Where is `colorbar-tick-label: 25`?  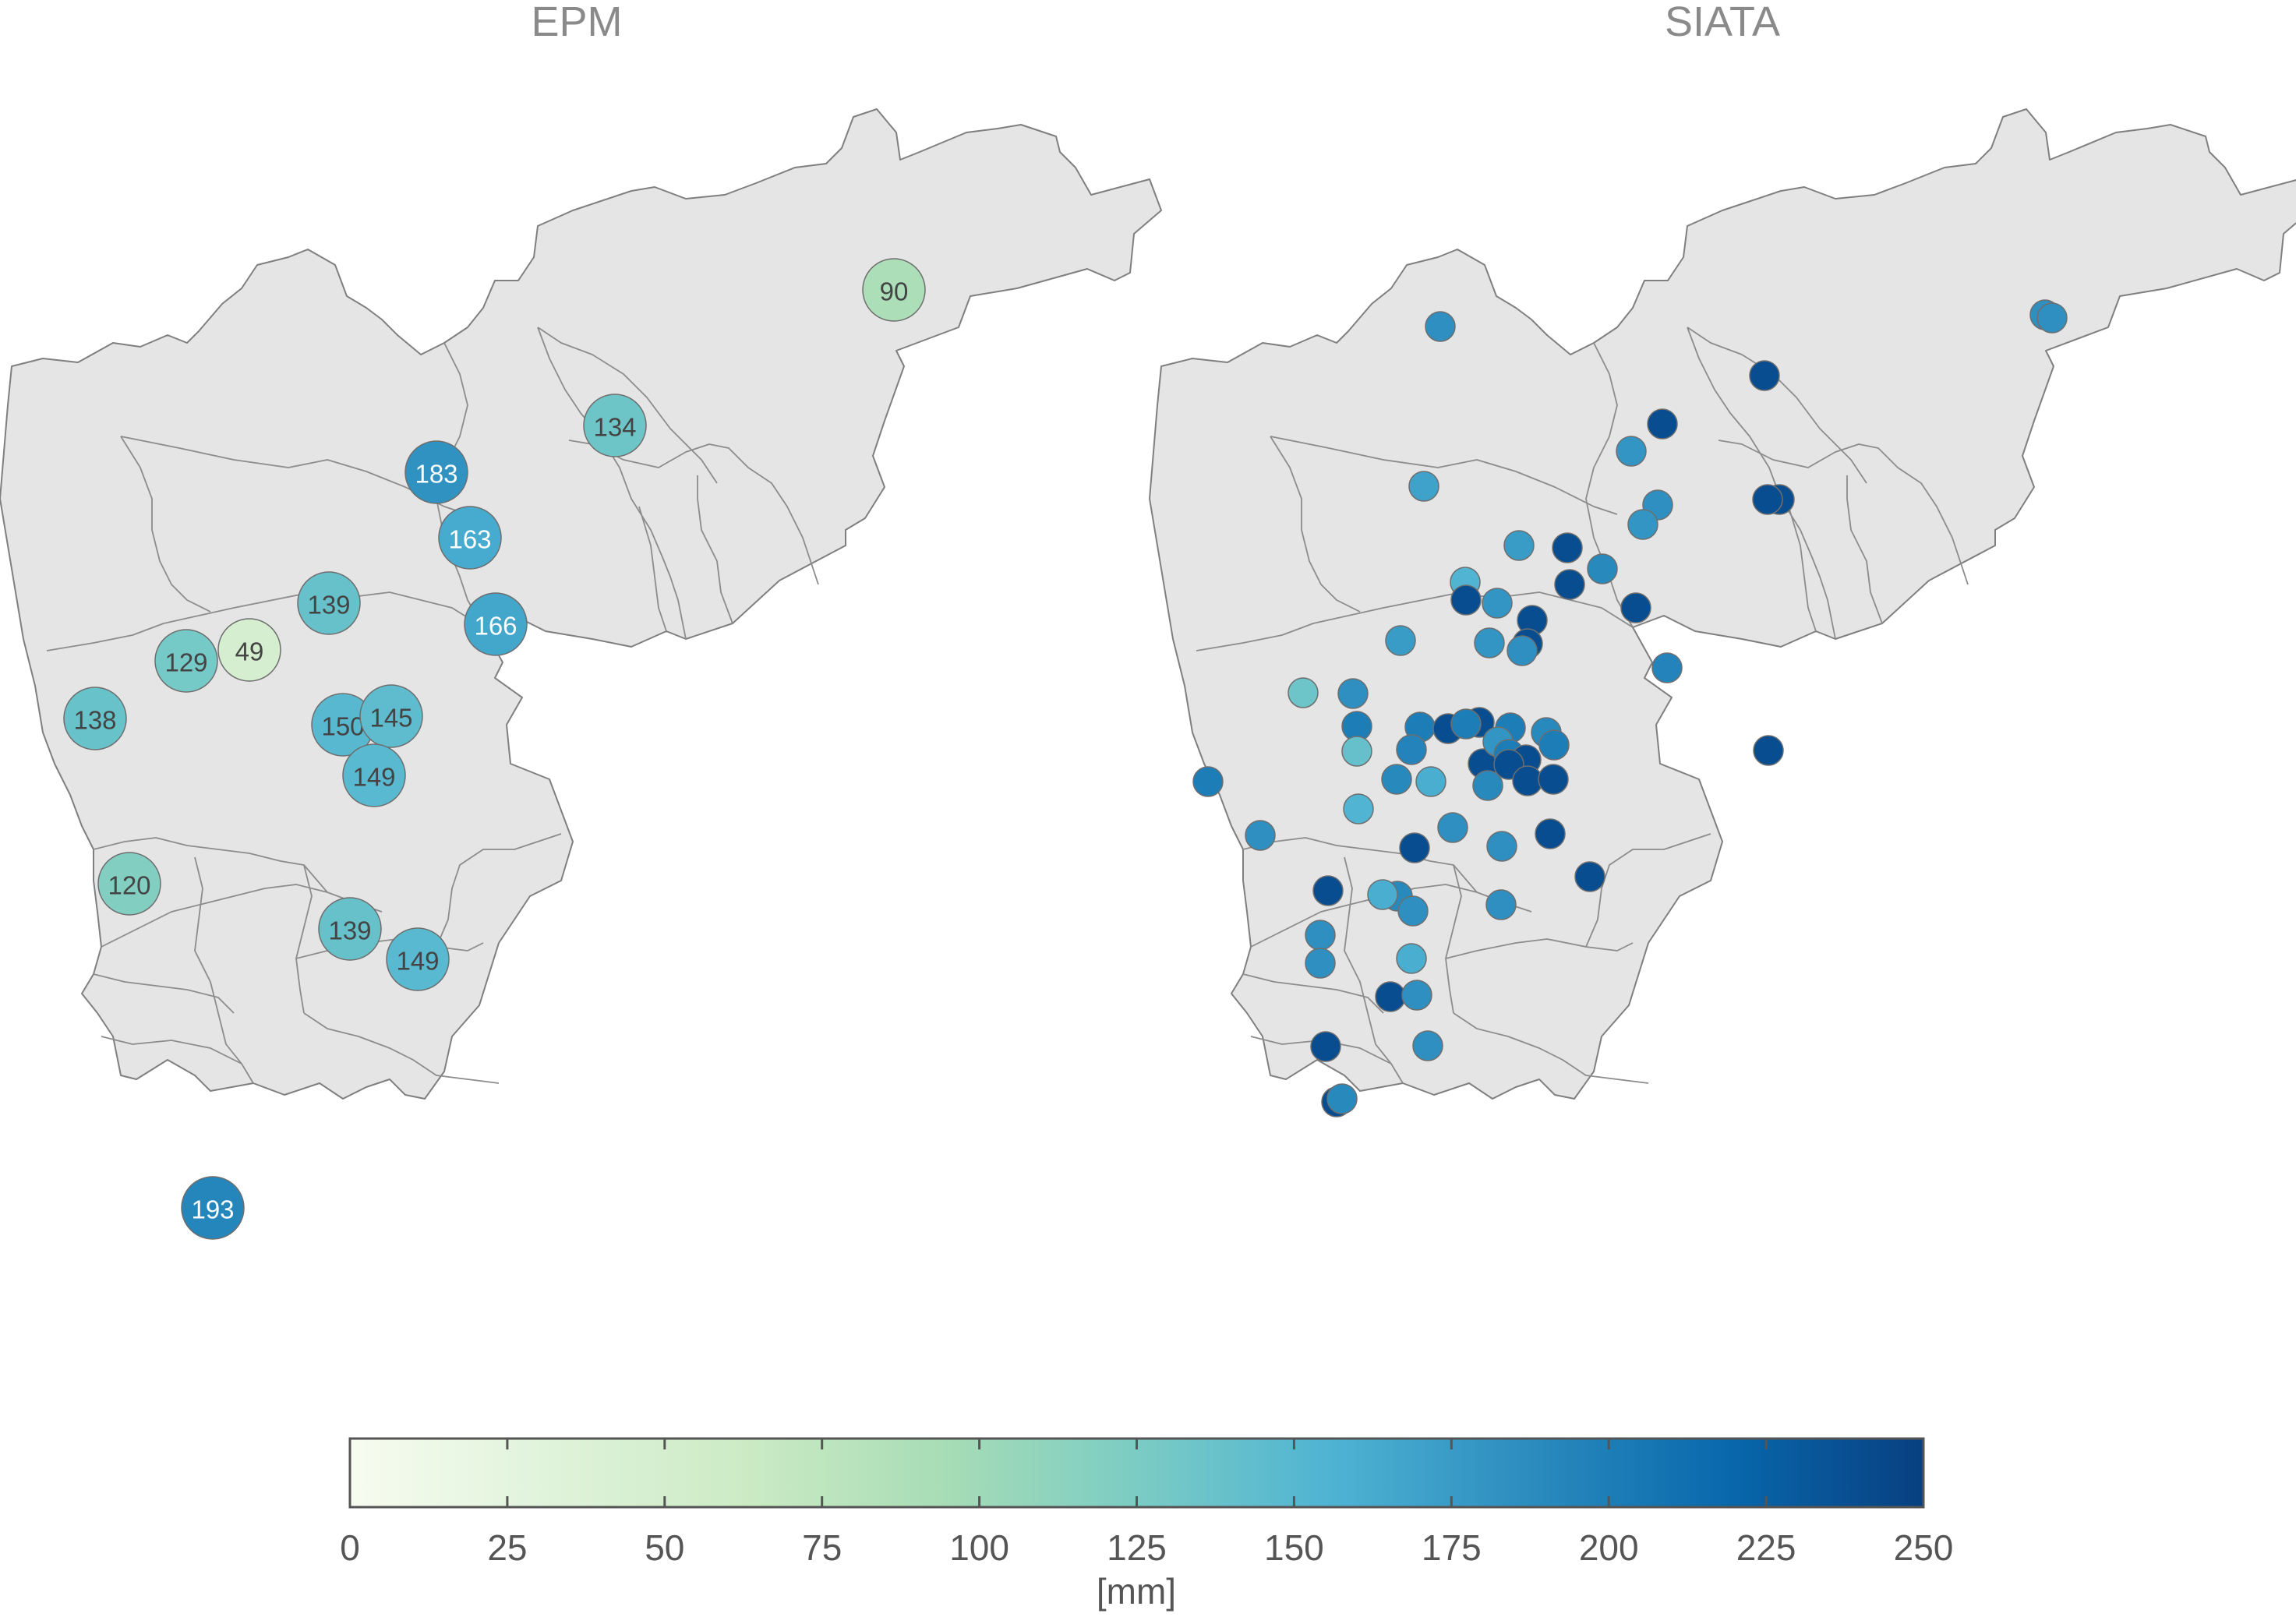 colorbar-tick-label: 25 is located at coordinates (507, 1548).